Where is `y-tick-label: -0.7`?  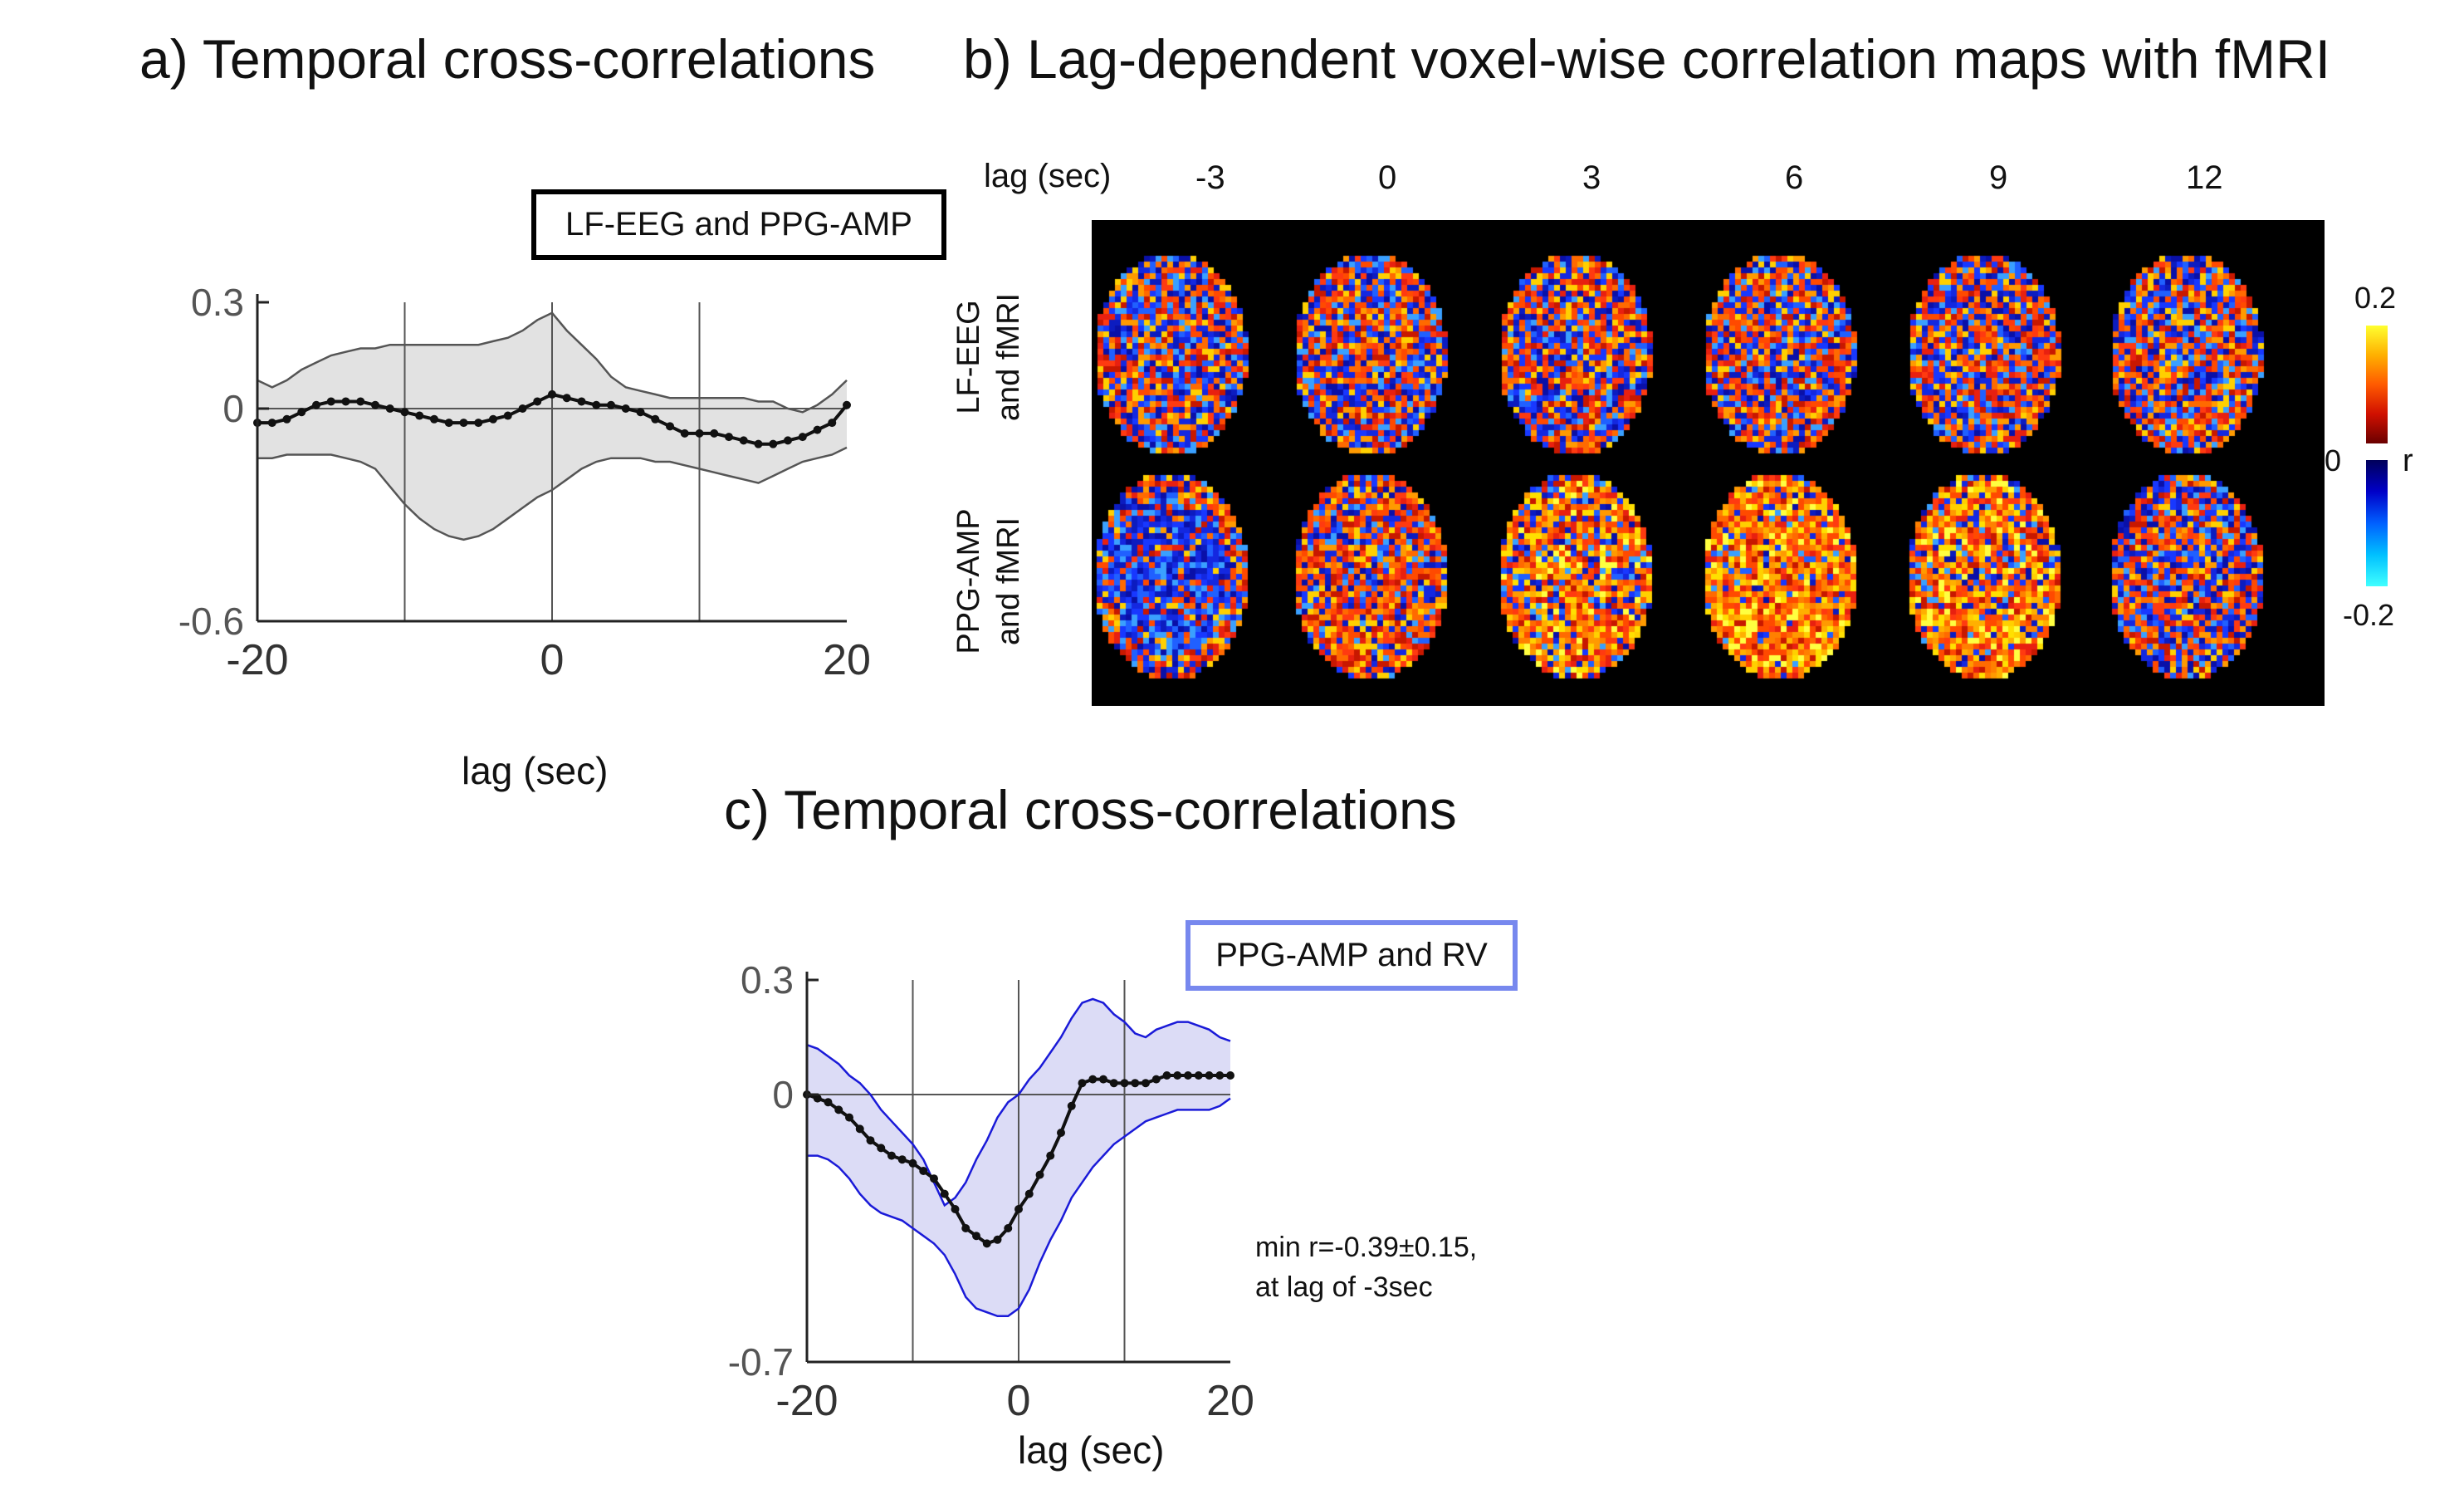 y-tick-label: -0.7 is located at coordinates (761, 1362).